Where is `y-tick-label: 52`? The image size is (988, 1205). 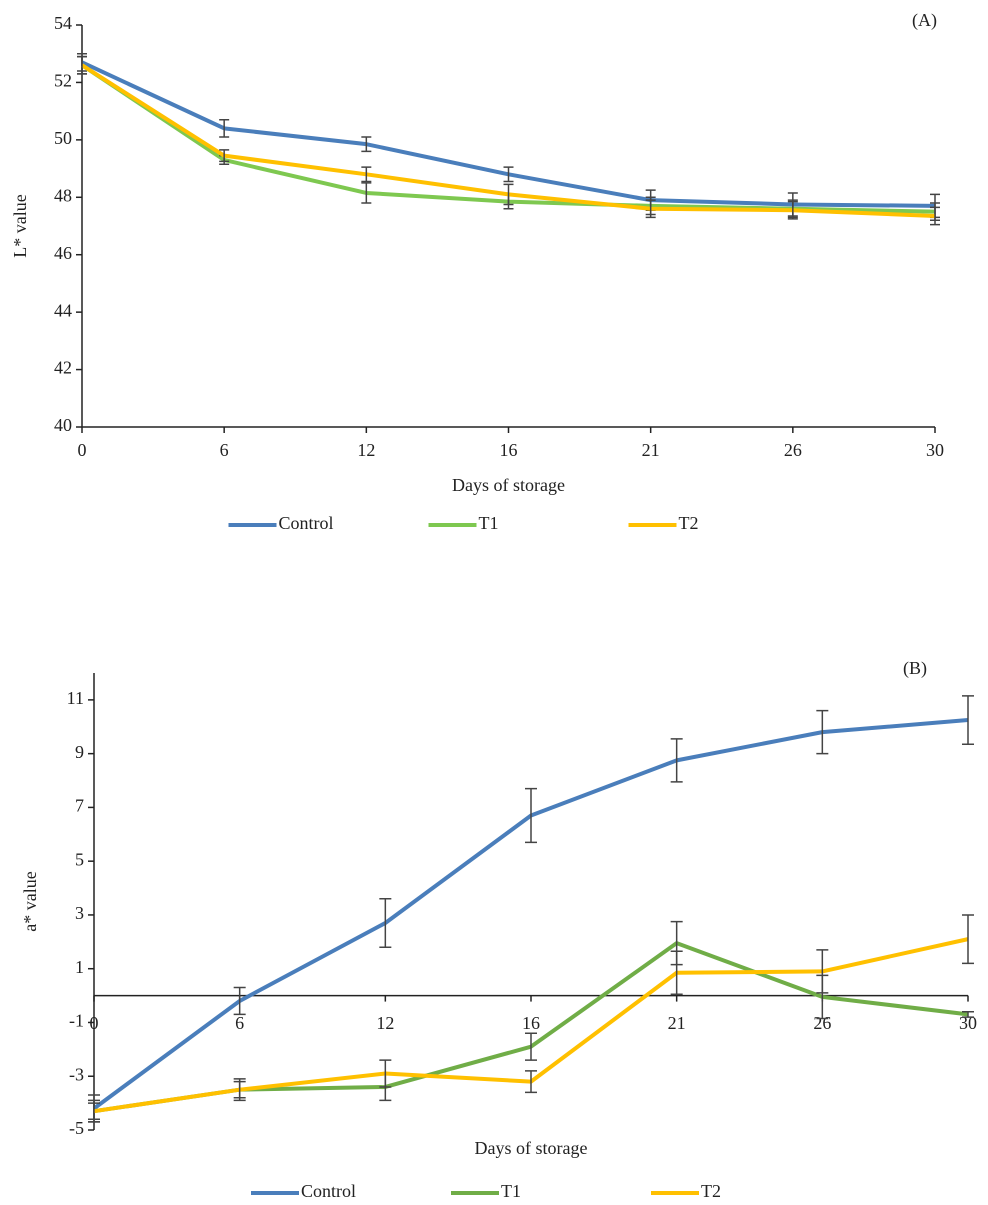
y-tick-label: 52 is located at coordinates (63, 81).